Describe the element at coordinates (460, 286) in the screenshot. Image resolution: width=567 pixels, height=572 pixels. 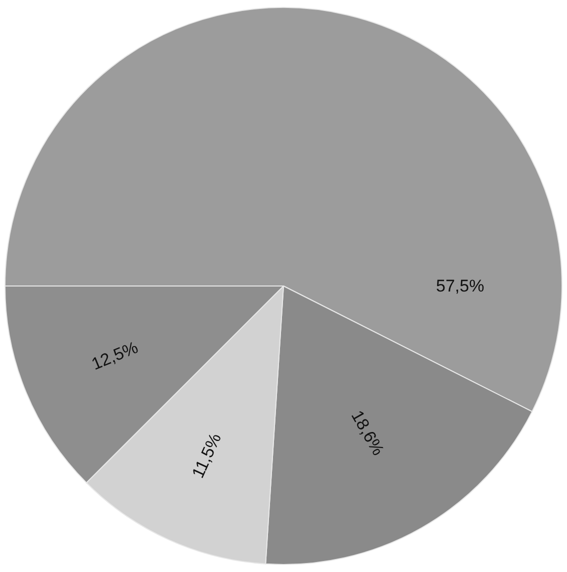
I see `data-label: 57,5%` at that location.